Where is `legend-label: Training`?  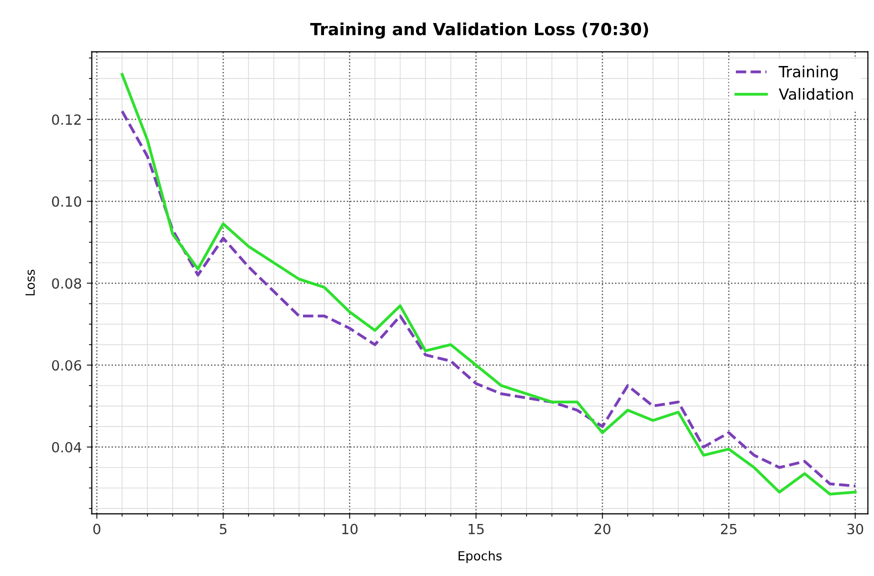
legend-label: Training is located at coordinates (808, 73).